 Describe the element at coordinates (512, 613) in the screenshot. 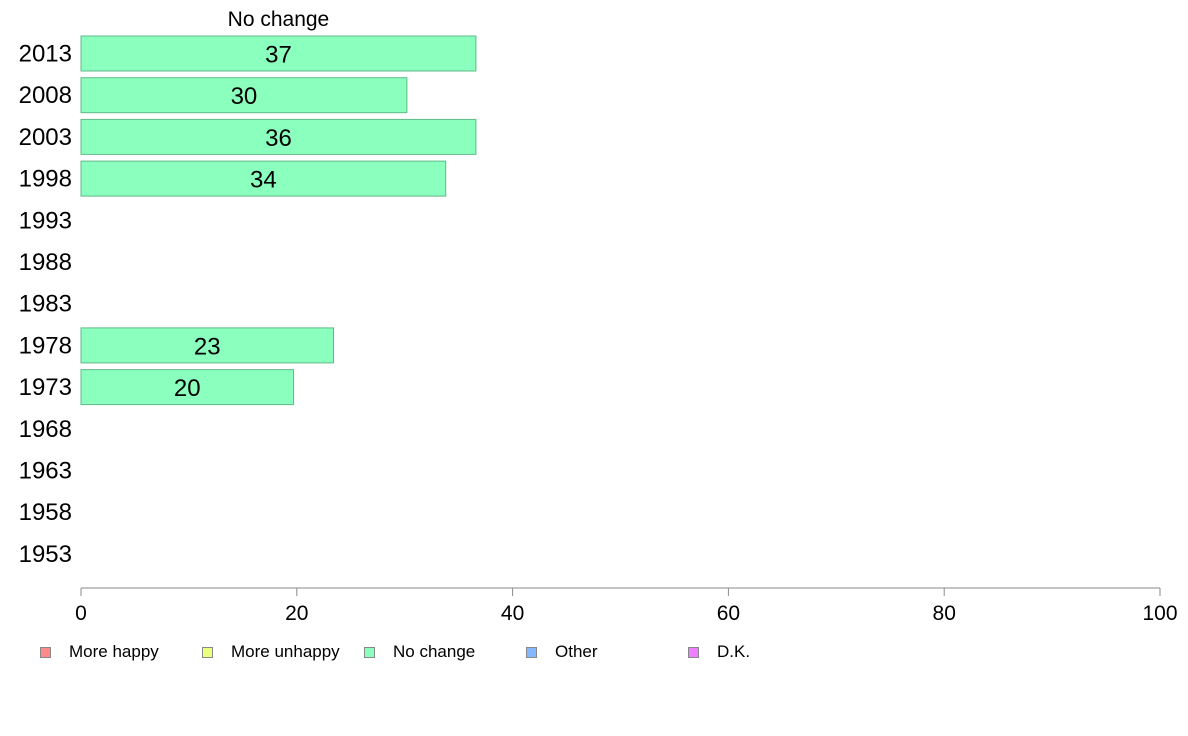

I see `x-tick-label: 40` at that location.